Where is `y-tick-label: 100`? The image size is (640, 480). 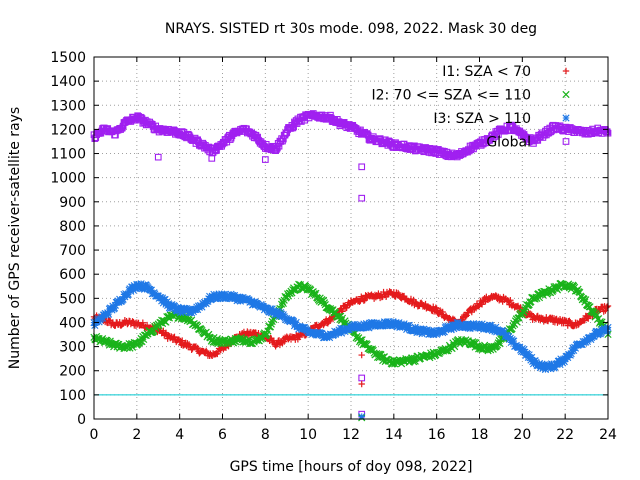
y-tick-label: 100 is located at coordinates (72, 396).